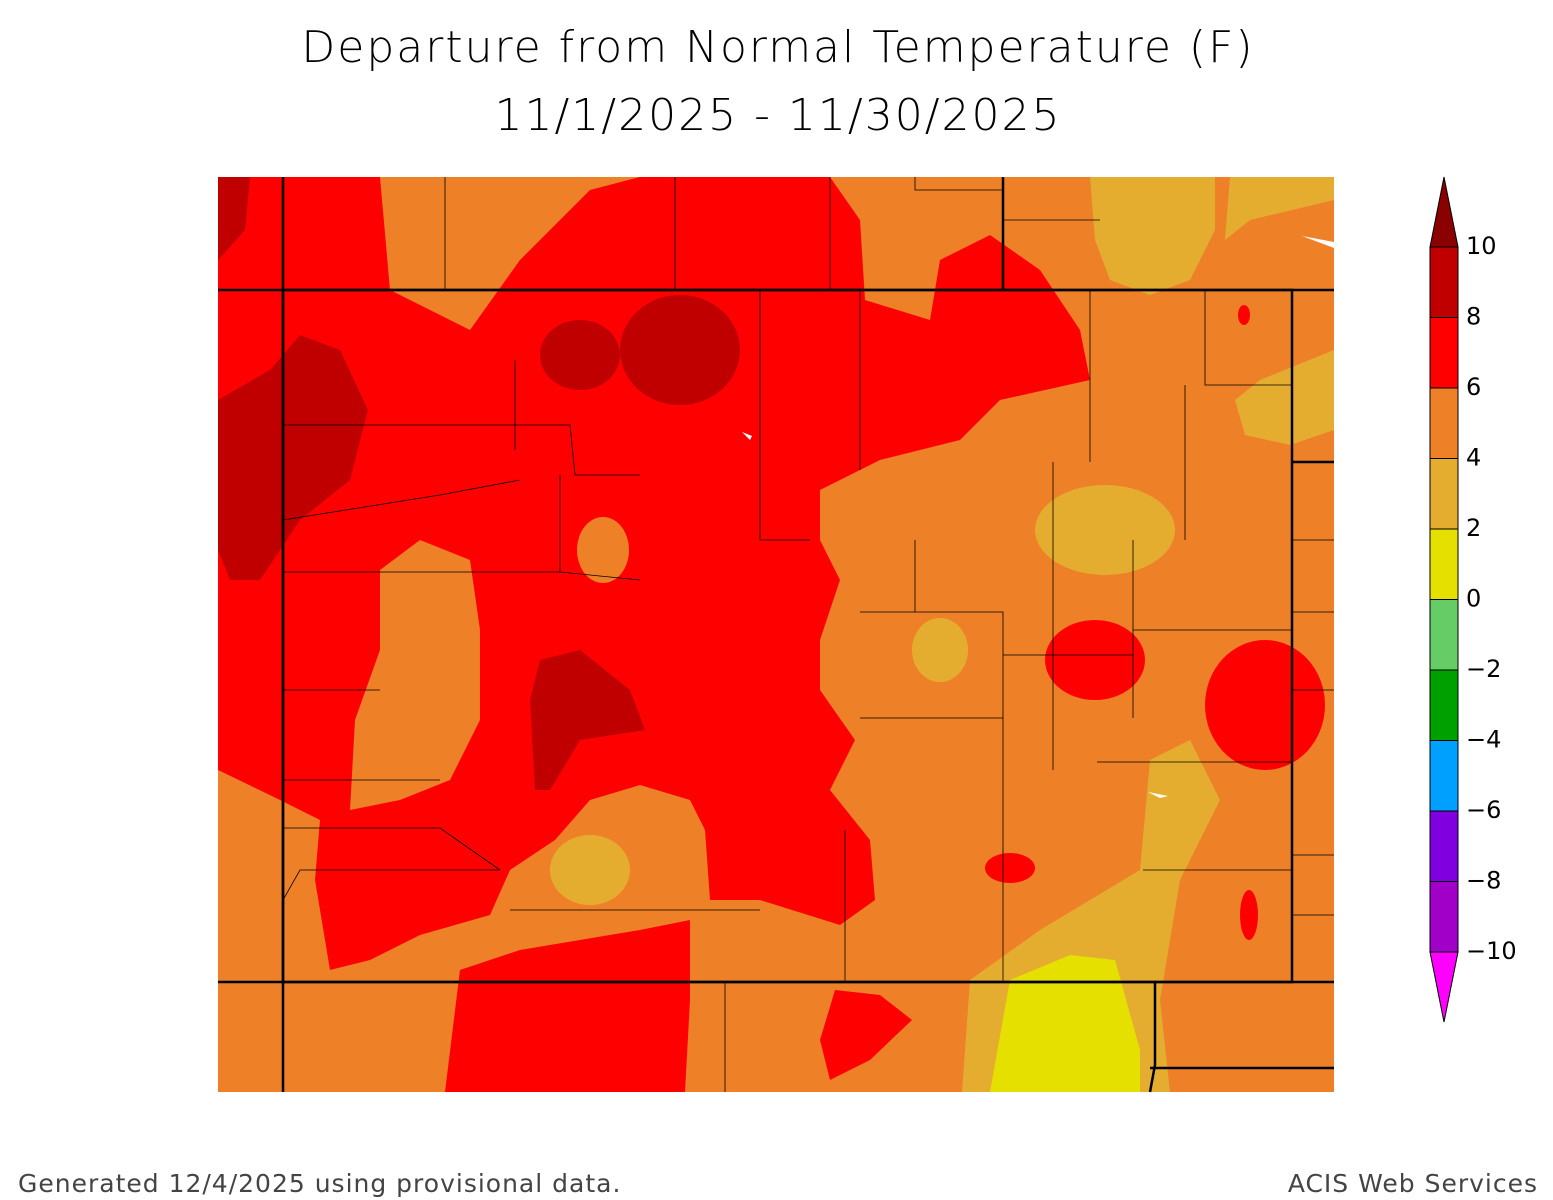  What do you see at coordinates (777, 115) in the screenshot?
I see `subtitle: 11/1/2025 - 11/30/2025` at bounding box center [777, 115].